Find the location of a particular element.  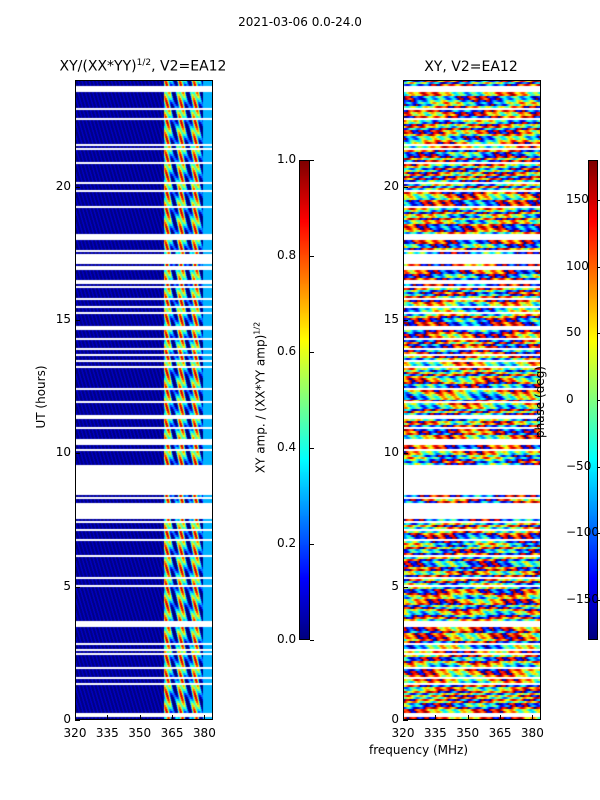

colorbar-tick-label: 0.4 is located at coordinates (287, 447).